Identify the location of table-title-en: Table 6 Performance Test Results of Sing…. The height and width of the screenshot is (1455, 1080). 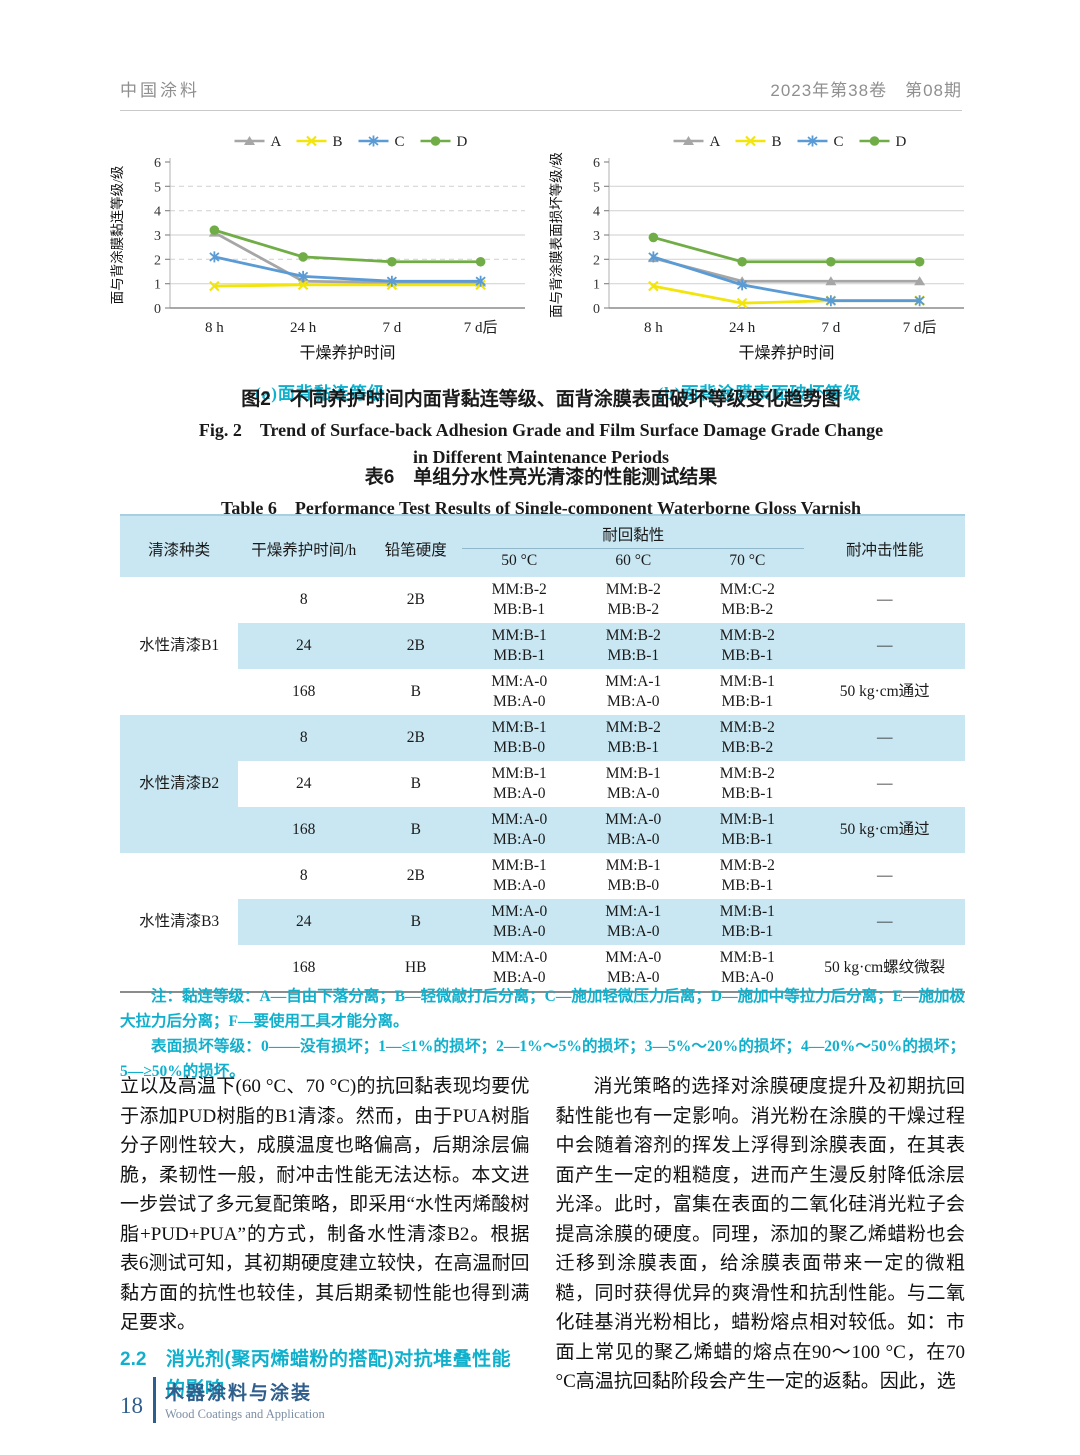
(541, 508).